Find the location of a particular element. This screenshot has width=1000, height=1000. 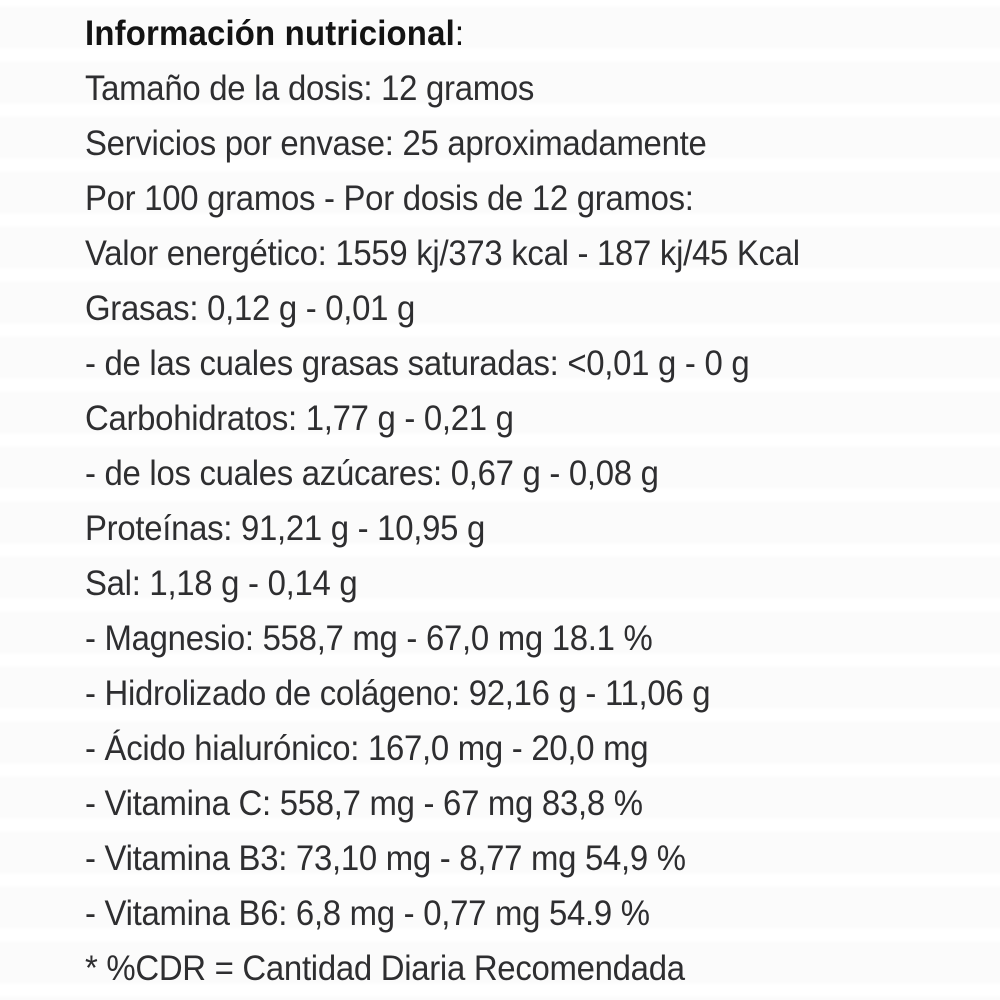

row-carbohydrates: Carbohidratos: 1,77 g - 0,21 g is located at coordinates (299, 418).